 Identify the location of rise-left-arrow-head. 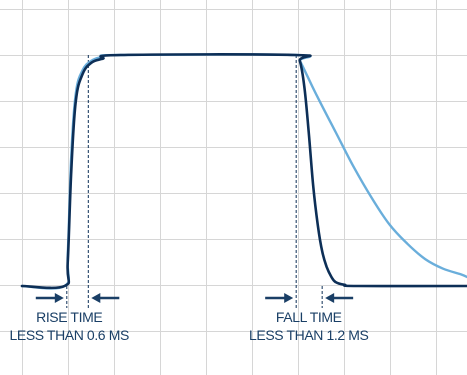
(59, 298).